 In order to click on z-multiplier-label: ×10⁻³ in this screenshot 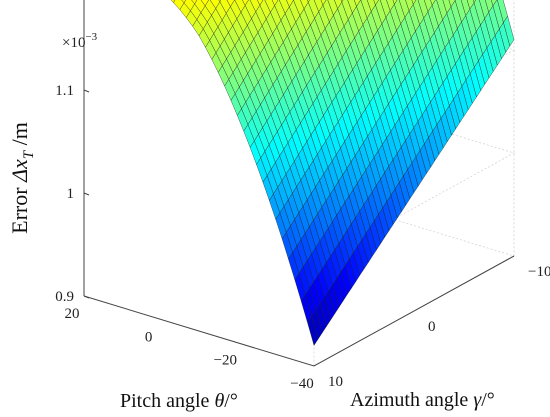, I will do `click(80, 41)`.